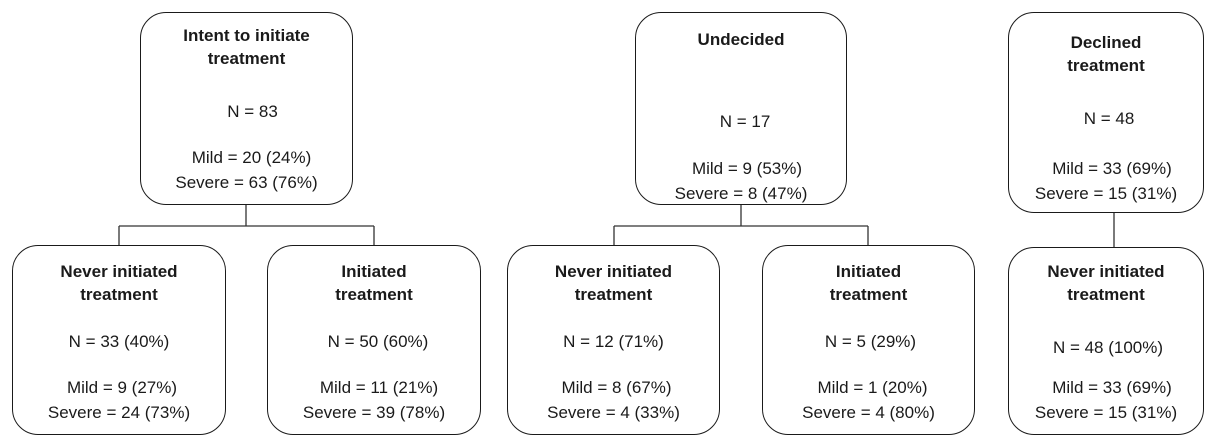 The height and width of the screenshot is (436, 1215). Describe the element at coordinates (872, 387) in the screenshot. I see `undecided-initiated-mild: Mild = 1 (20%)` at that location.